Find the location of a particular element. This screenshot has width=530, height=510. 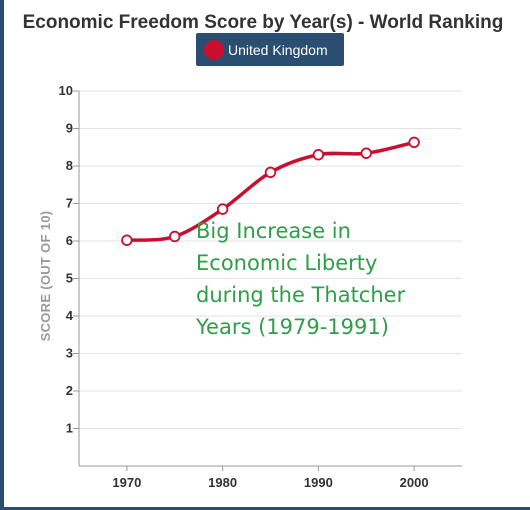

y-tick-label-3: 3 is located at coordinates (69, 353).